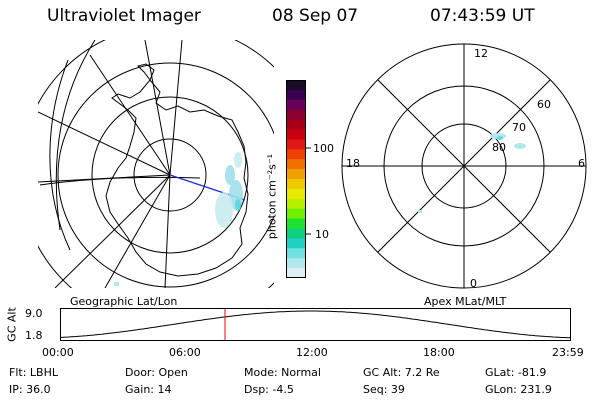 This screenshot has width=600, height=400. I want to click on glat-status: GLat: -81.9, so click(516, 372).